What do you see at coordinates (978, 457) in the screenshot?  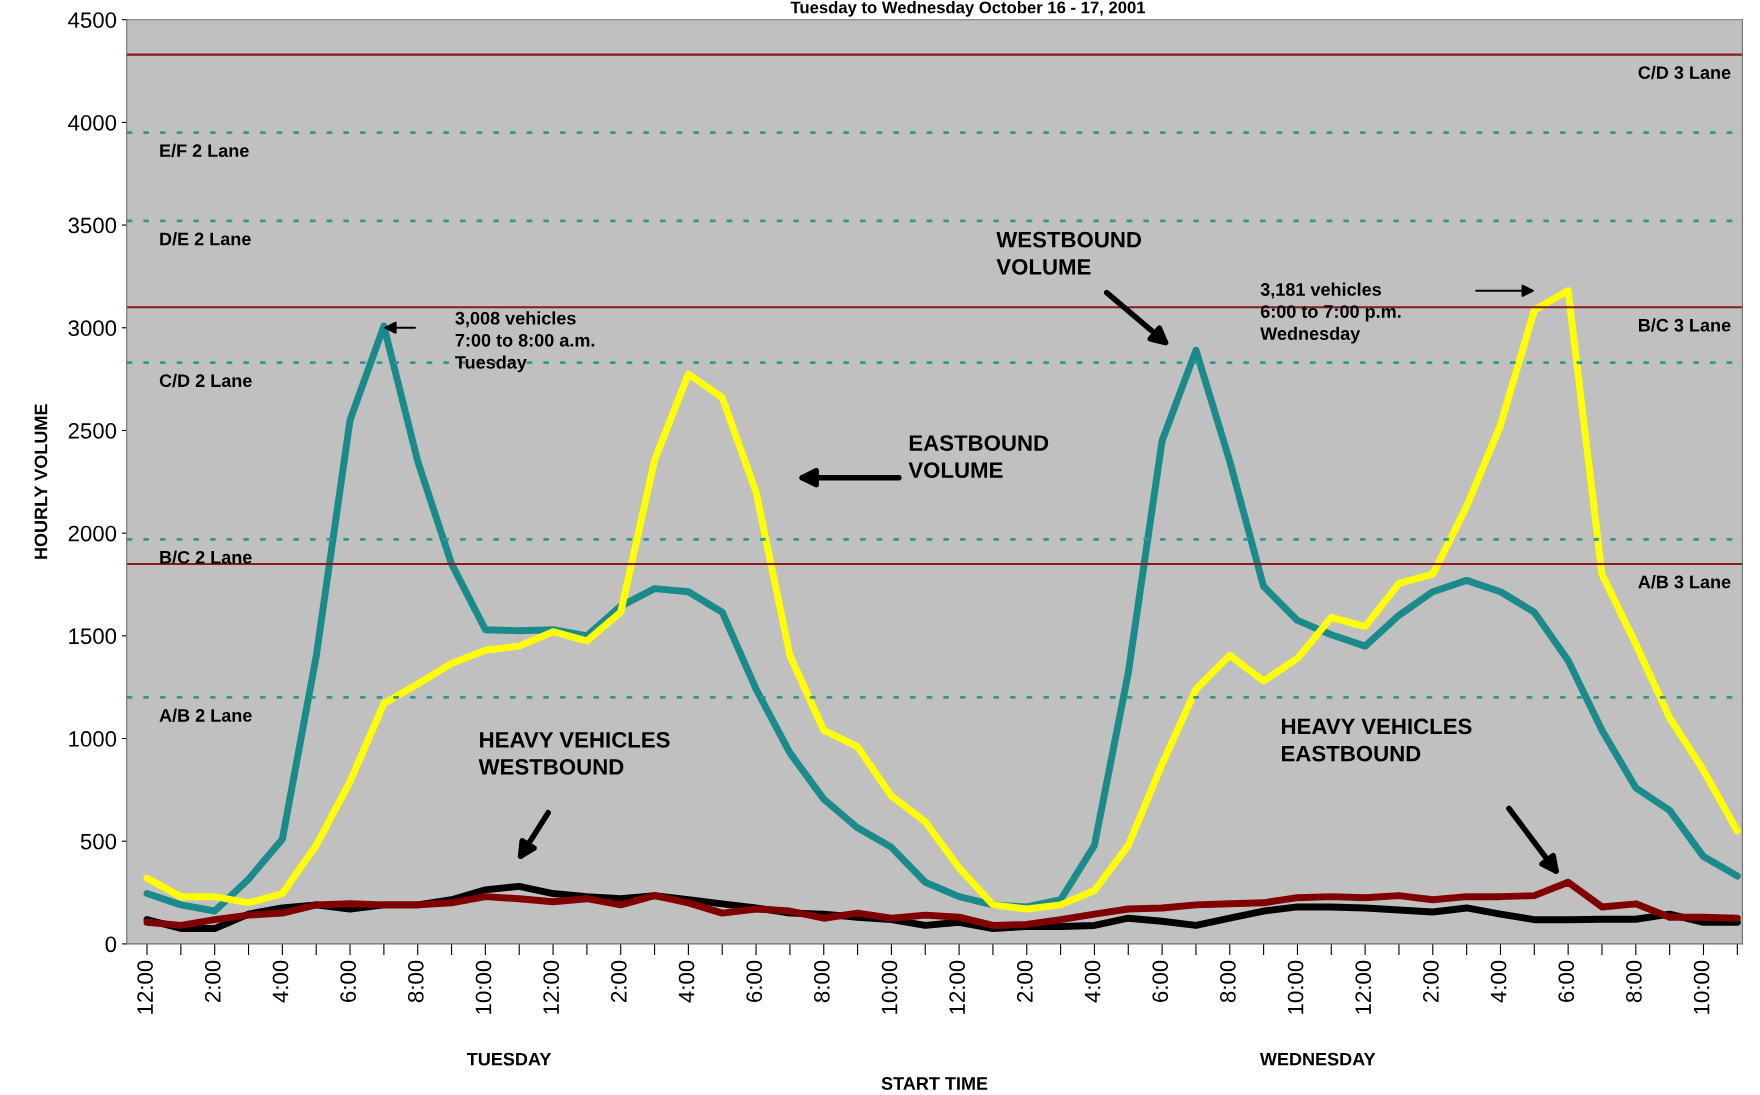 I see `annotation: EASTBOUND VOLUME` at bounding box center [978, 457].